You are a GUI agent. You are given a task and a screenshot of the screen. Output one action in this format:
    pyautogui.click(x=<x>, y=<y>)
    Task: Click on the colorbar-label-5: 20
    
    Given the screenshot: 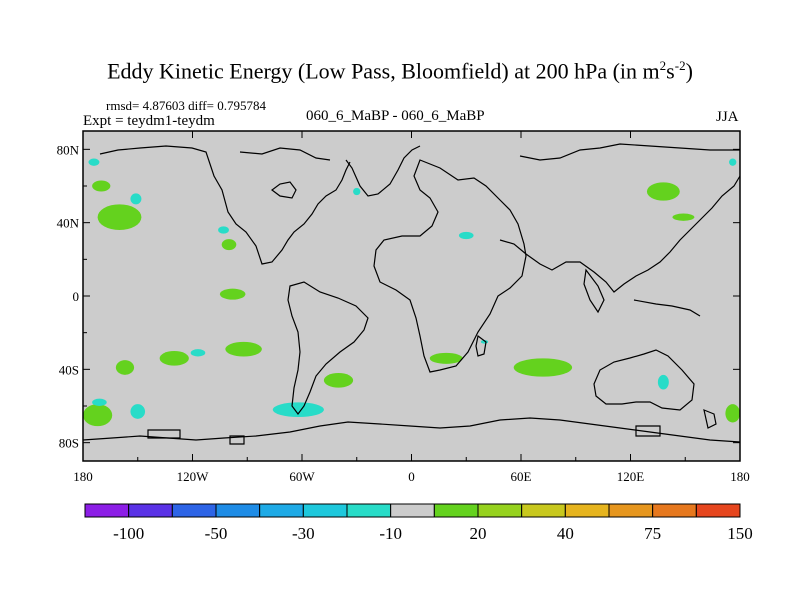 What is the action you would take?
    pyautogui.click(x=478, y=533)
    